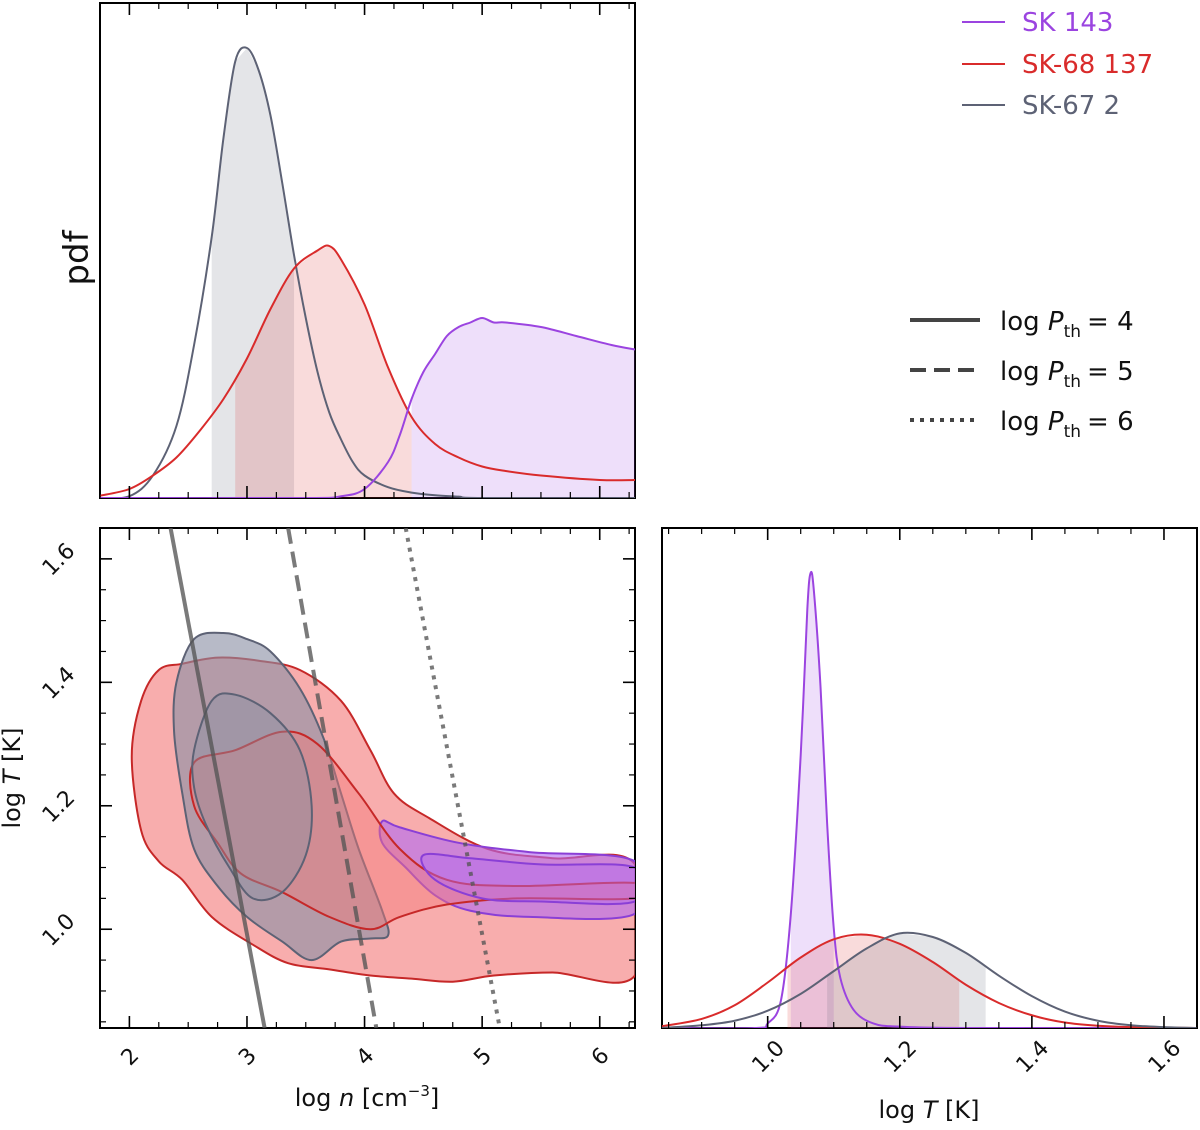 This screenshot has width=1200, height=1130. What do you see at coordinates (59, 807) in the screenshot?
I see `y-tick-label: 1.2` at bounding box center [59, 807].